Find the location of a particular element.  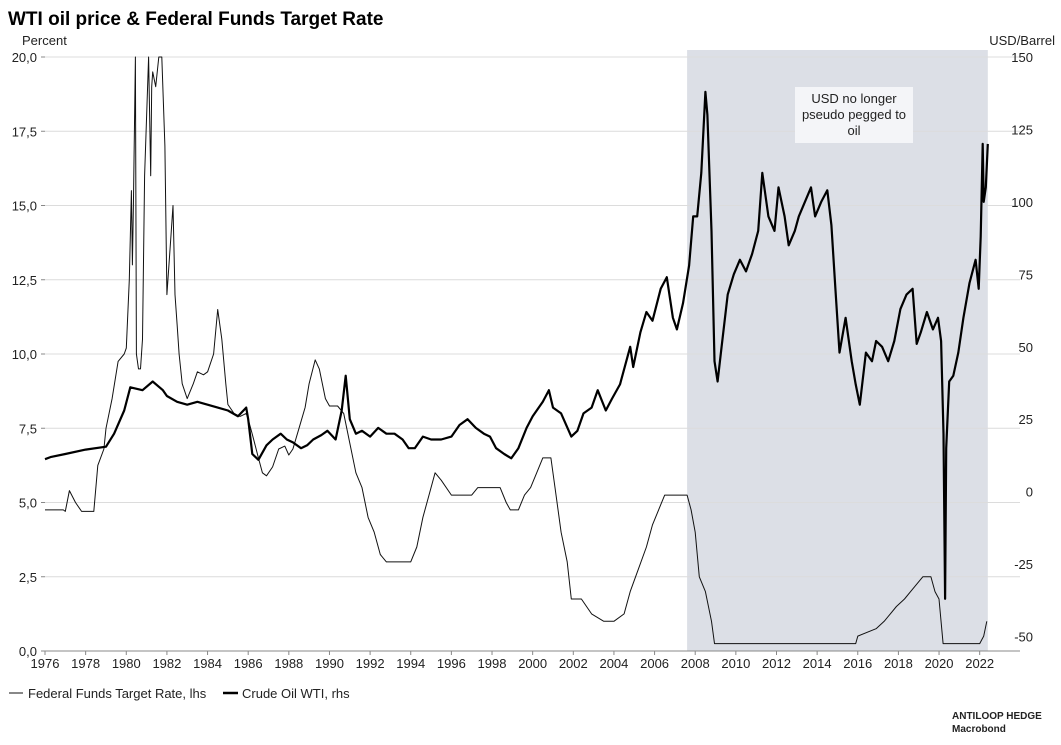

right-tick-label: 0 is located at coordinates (1029, 492).